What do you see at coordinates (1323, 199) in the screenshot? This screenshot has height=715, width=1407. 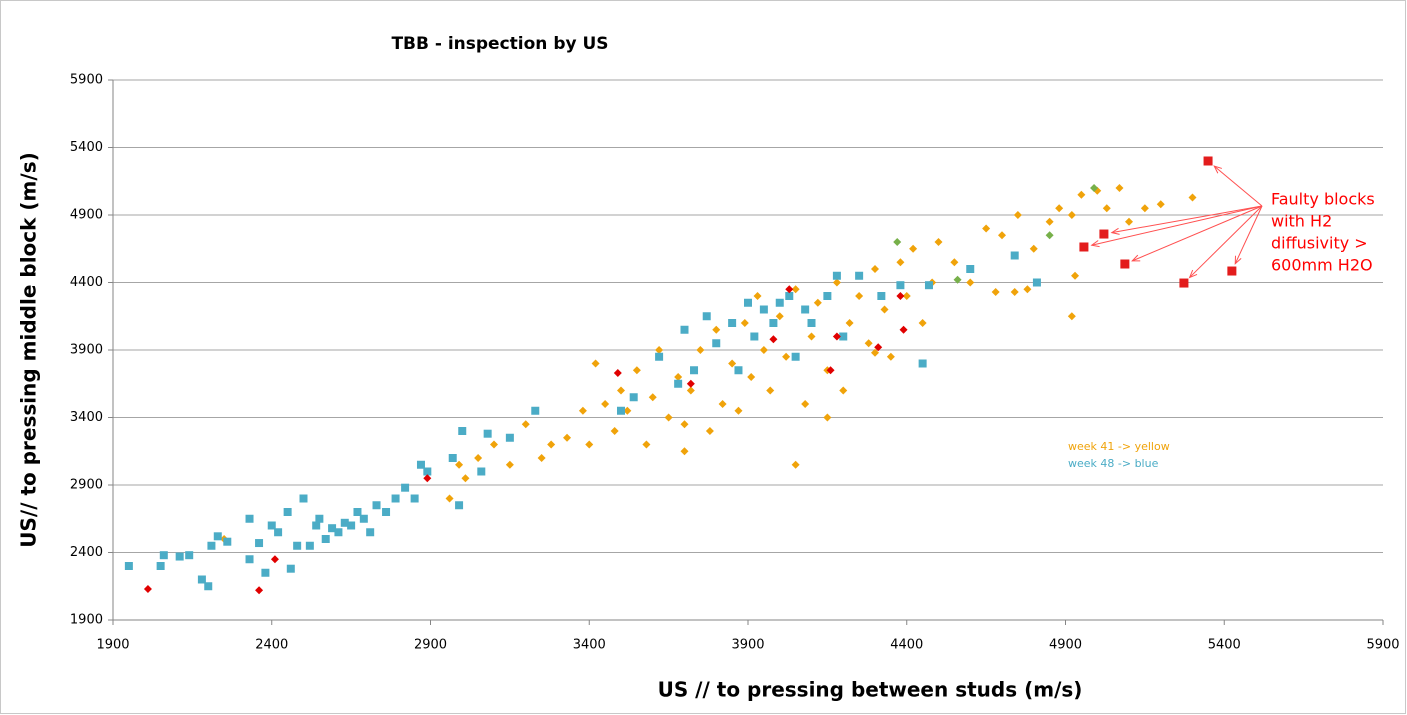 I see `annotation: Faulty blocks` at bounding box center [1323, 199].